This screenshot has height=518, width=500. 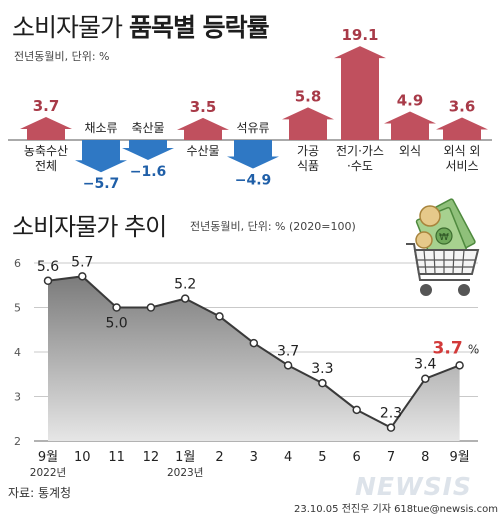 What do you see at coordinates (82, 262) in the screenshot?
I see `point-value-label: 5.7` at bounding box center [82, 262].